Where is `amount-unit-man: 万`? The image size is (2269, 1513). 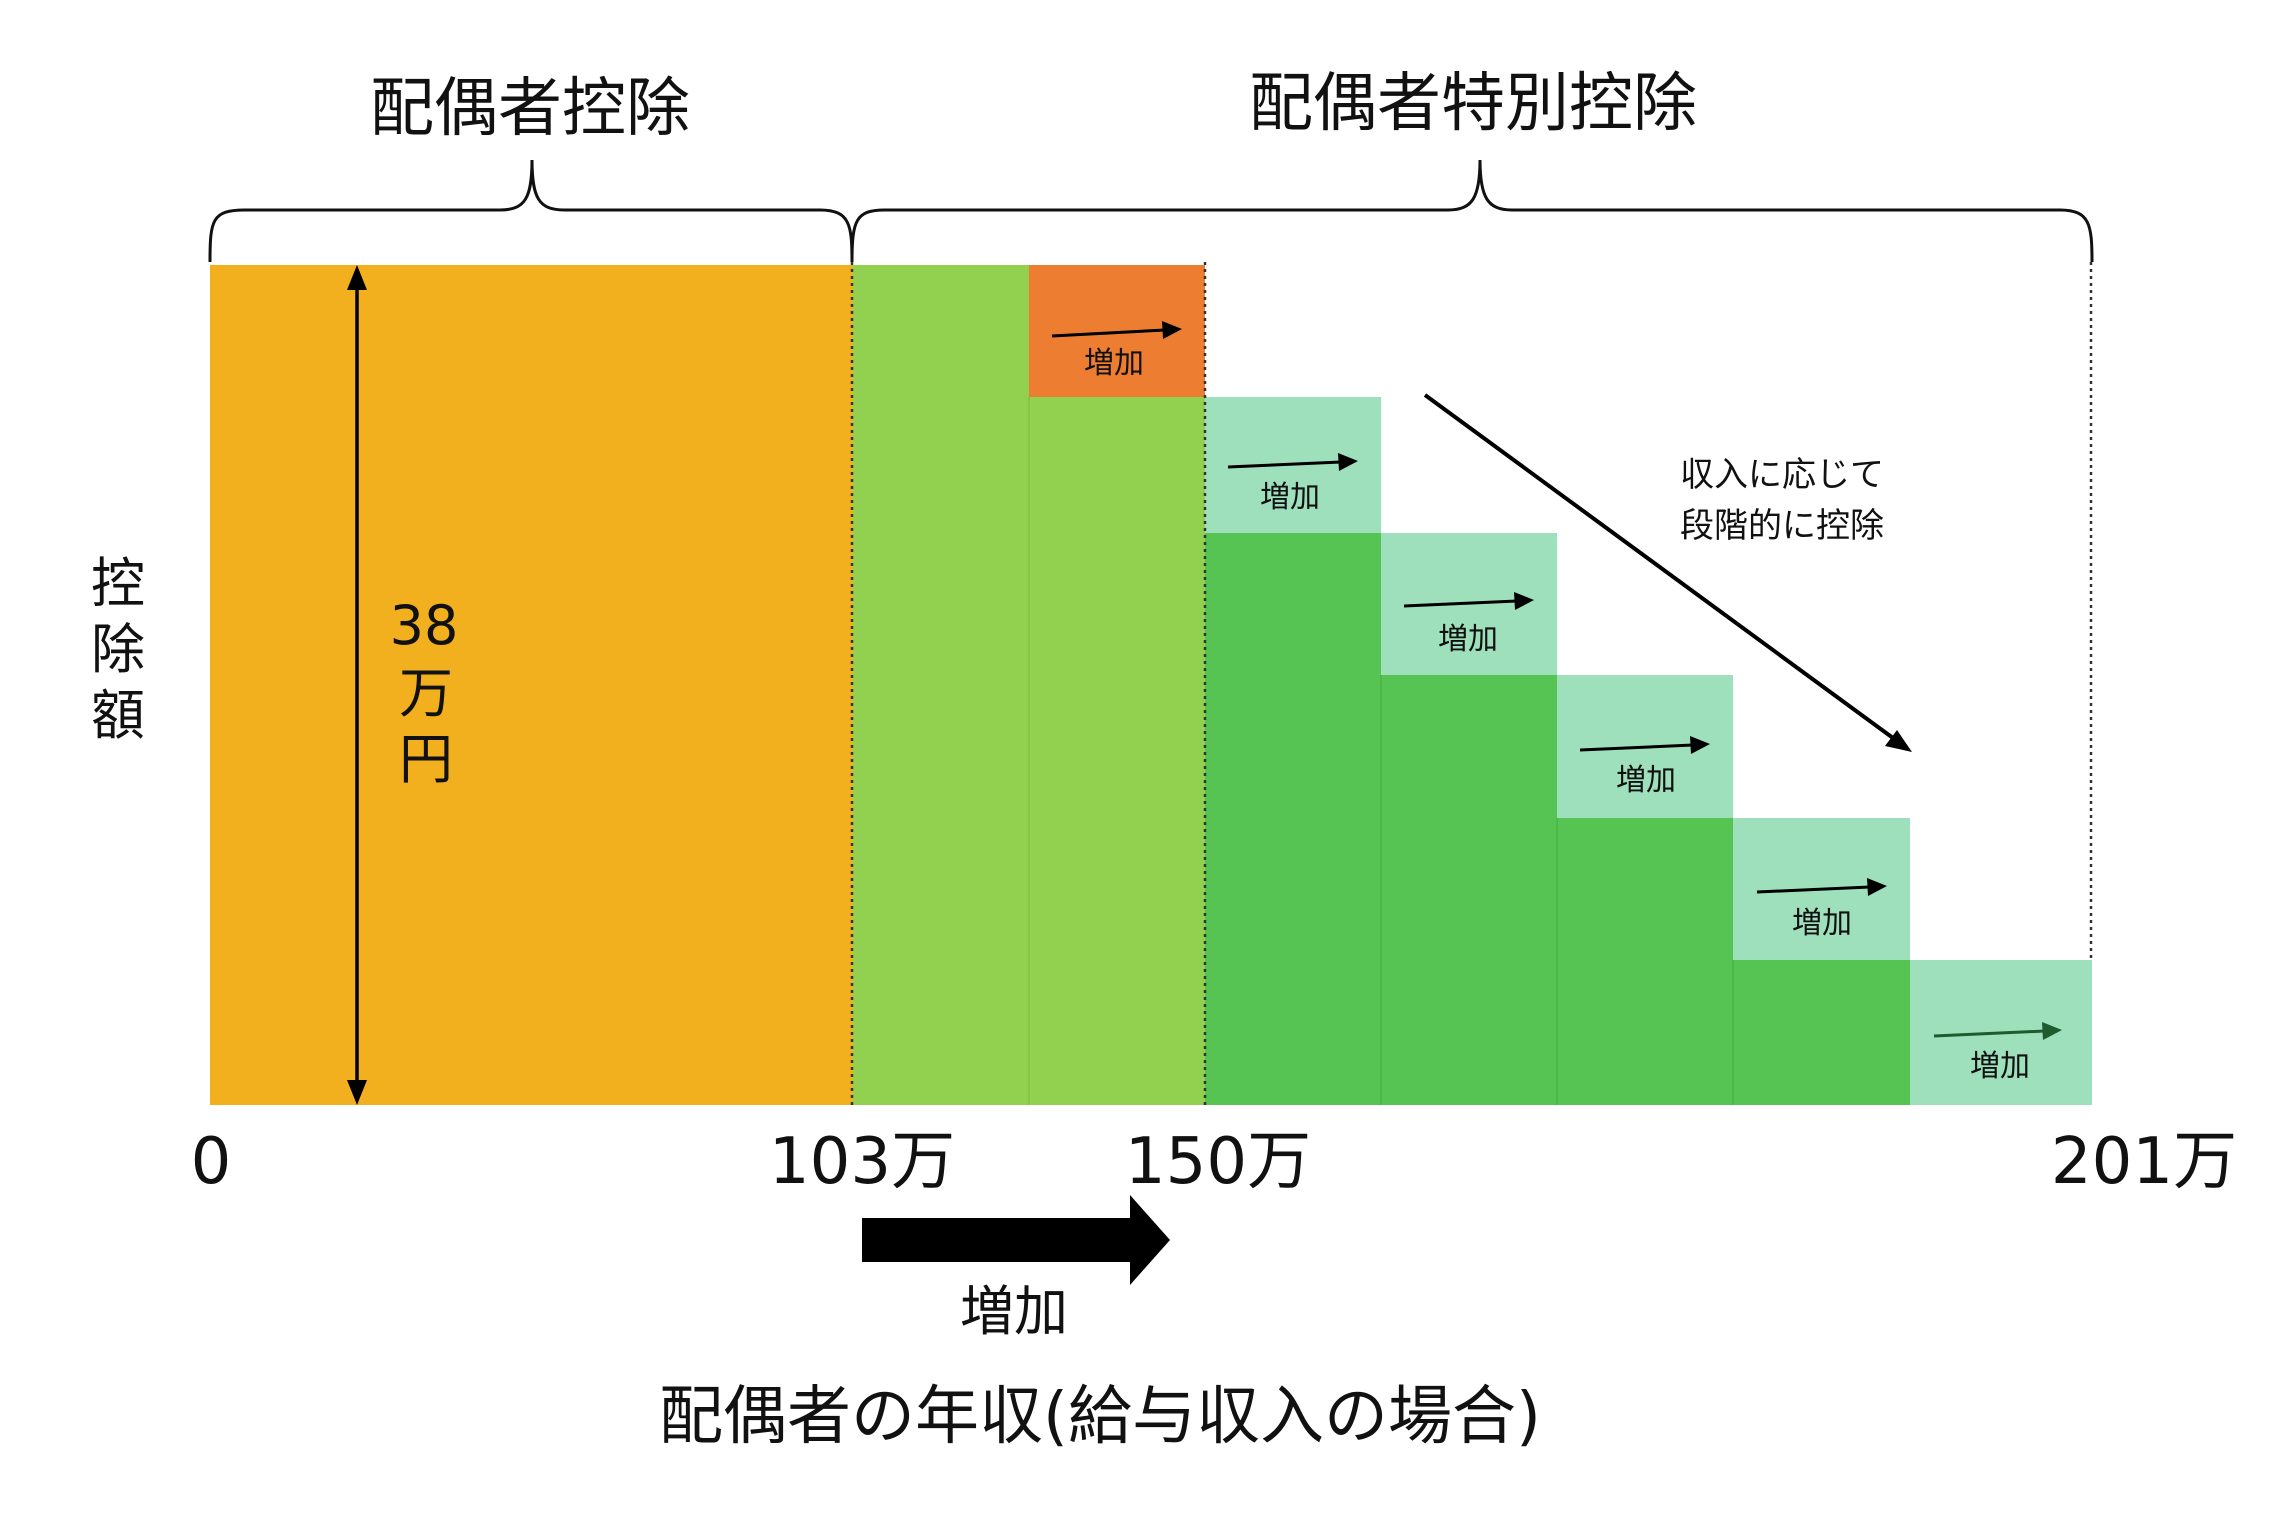
amount-unit-man: 万 is located at coordinates (426, 693).